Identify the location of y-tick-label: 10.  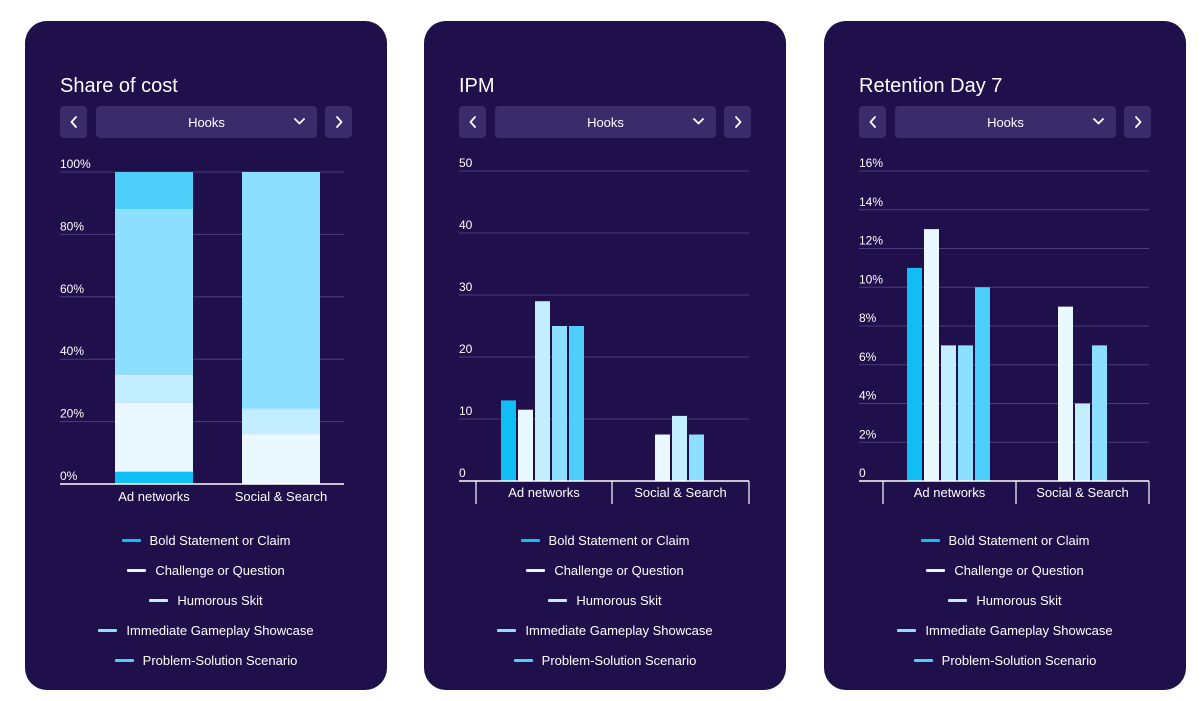
(466, 411).